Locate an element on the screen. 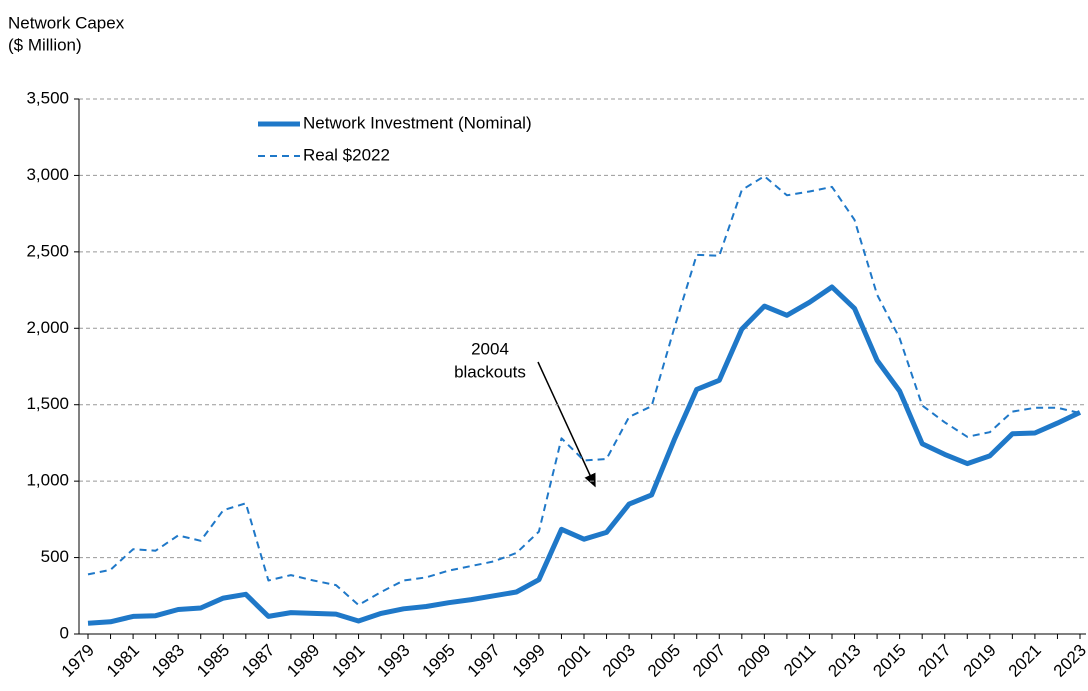 The image size is (1088, 691). x-tick-label: 2023 is located at coordinates (1069, 661).